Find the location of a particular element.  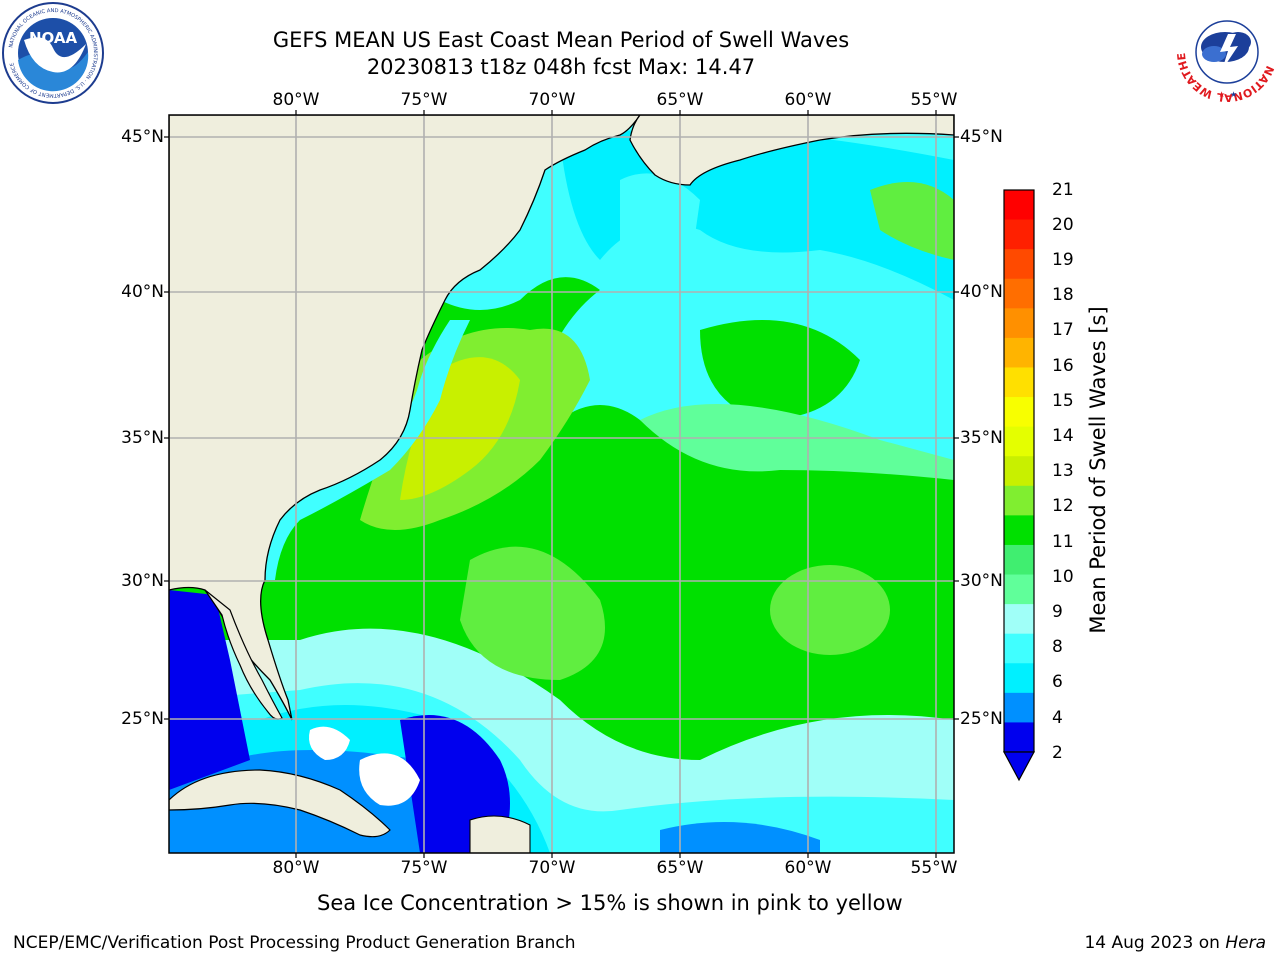

date-text: 14 Aug 2023 on is located at coordinates (1155, 943).